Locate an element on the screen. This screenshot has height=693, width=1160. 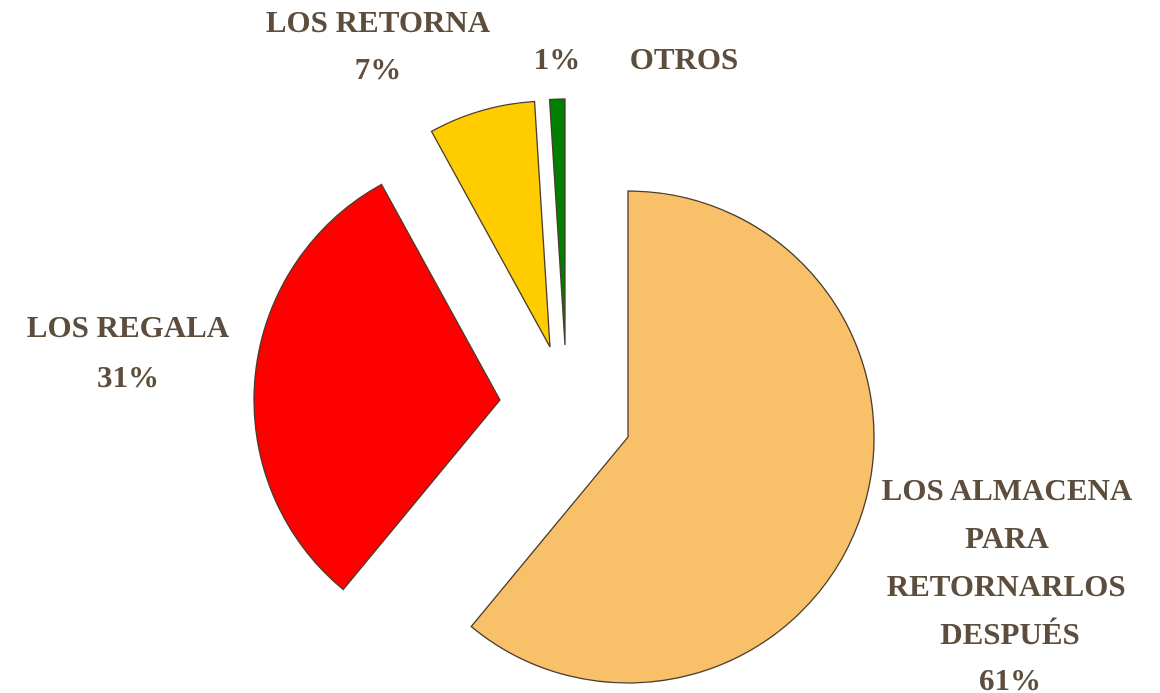
slice-label: LOS REGALA is located at coordinates (128, 326).